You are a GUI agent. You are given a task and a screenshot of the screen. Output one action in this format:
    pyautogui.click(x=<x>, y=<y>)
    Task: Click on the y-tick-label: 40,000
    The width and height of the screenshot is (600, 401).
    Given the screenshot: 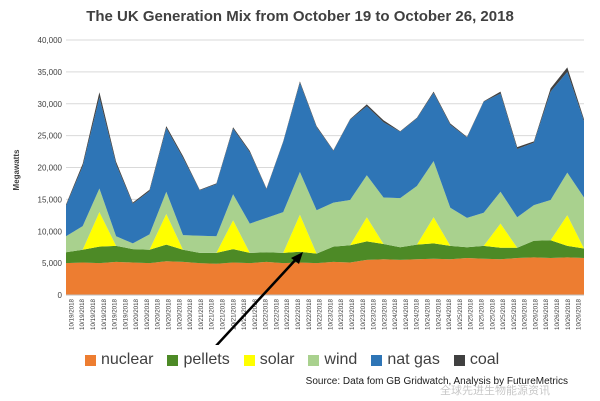 What is the action you would take?
    pyautogui.click(x=50, y=40)
    